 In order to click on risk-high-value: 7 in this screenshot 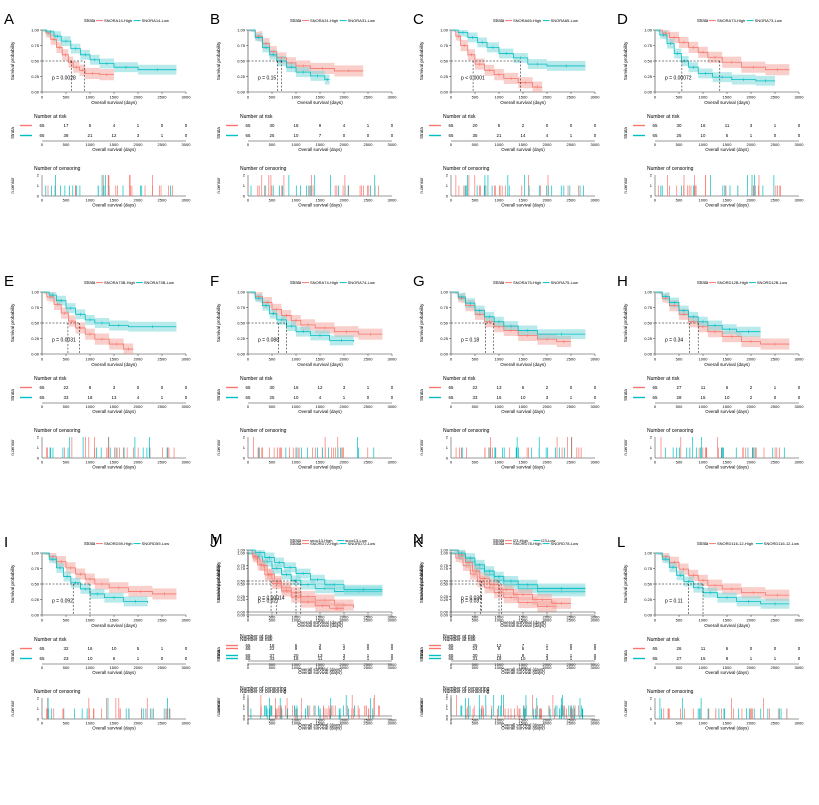, I will do `click(523, 645)`.